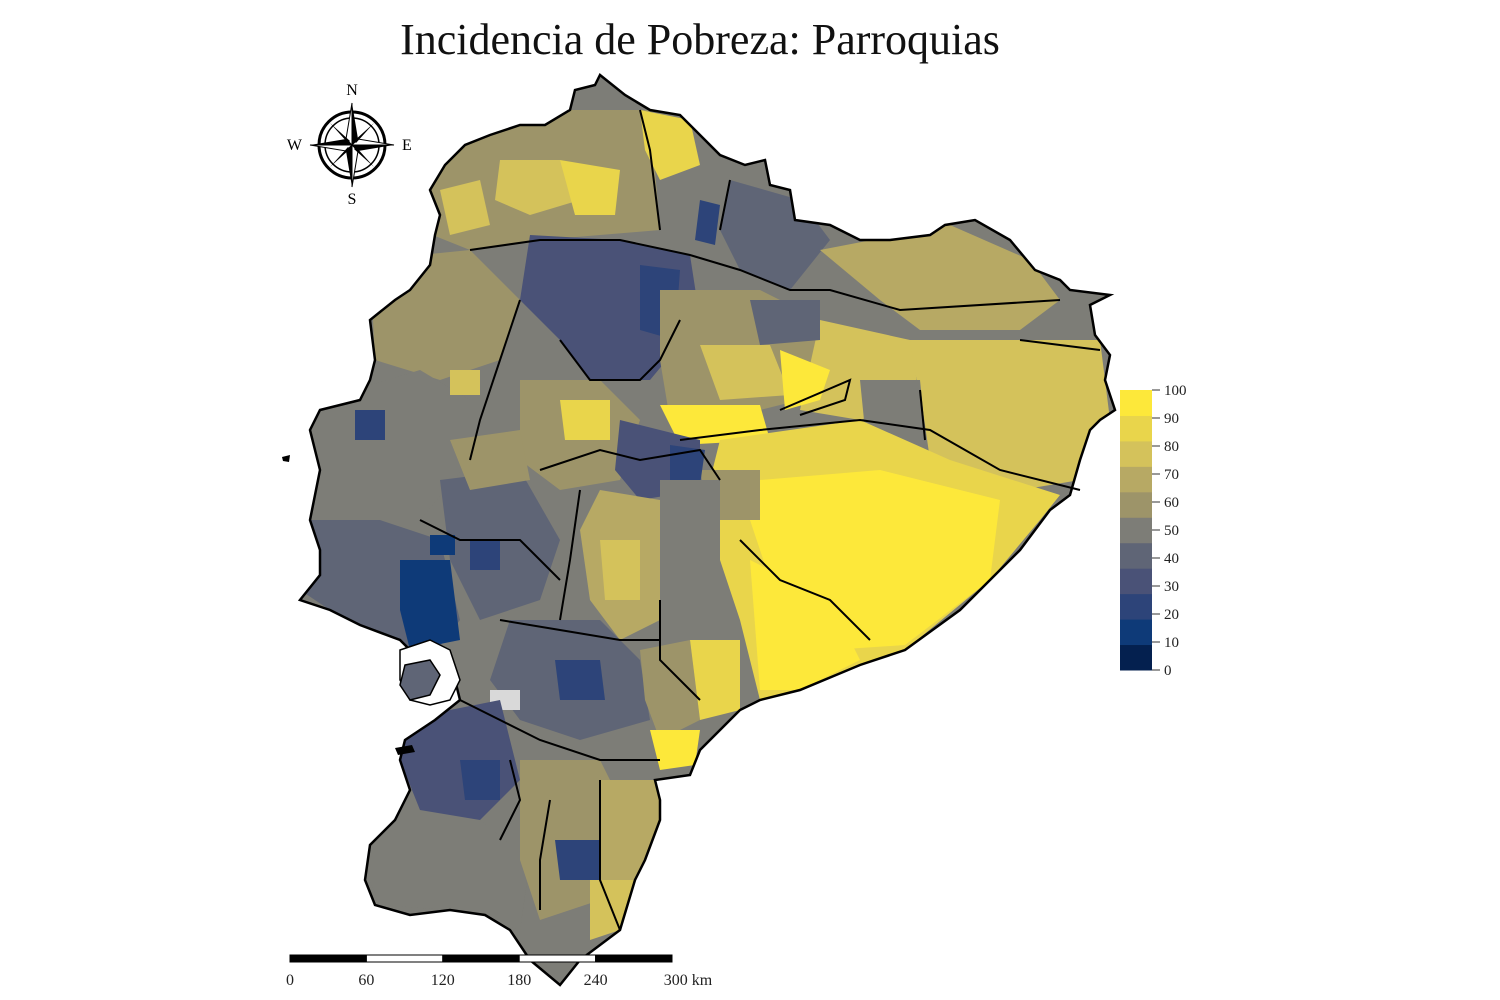 The image size is (1500, 1000). What do you see at coordinates (392, 445) in the screenshot?
I see `region-manabi` at bounding box center [392, 445].